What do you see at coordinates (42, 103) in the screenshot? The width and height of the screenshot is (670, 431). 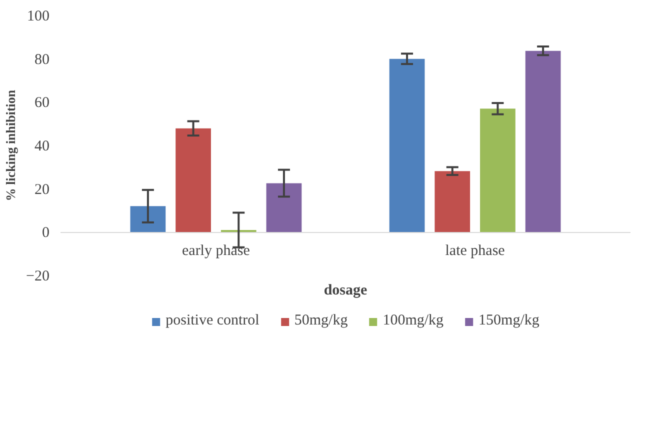 I see `y-tick-label: 60` at bounding box center [42, 103].